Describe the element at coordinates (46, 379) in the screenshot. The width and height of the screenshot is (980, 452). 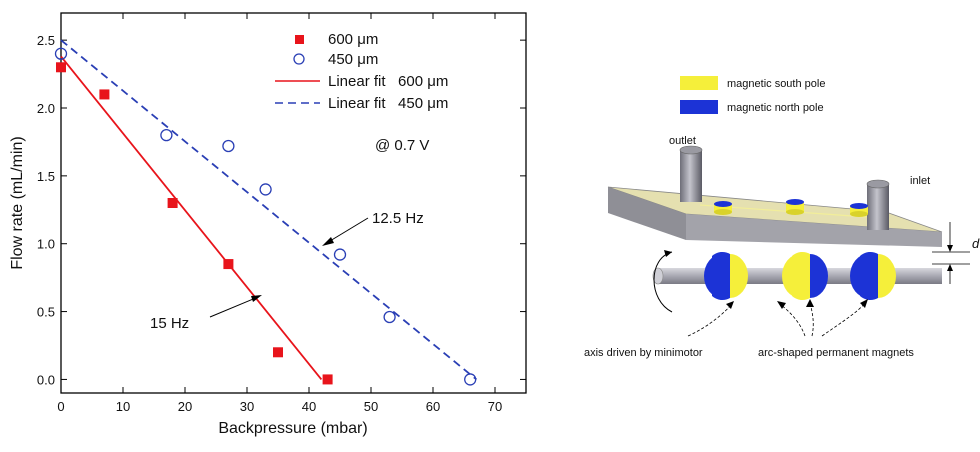
I see `y-tick-label: 0.0` at that location.